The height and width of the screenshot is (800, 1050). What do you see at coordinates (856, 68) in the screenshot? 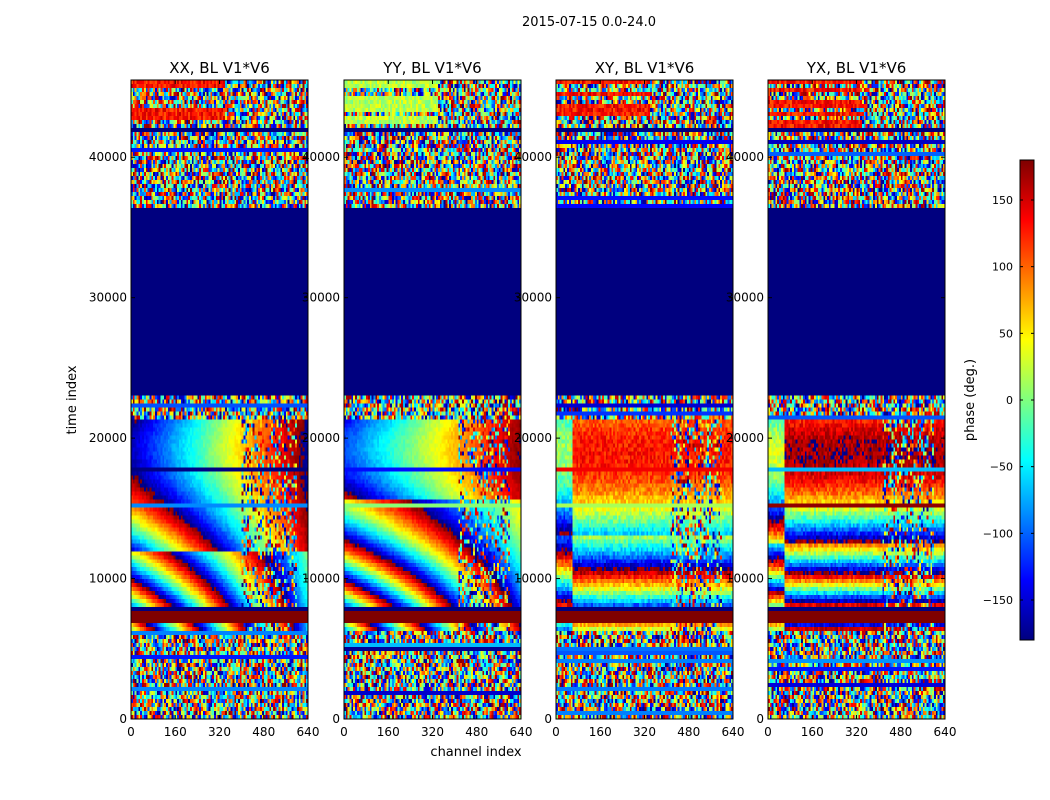
I see `panel-title: YX, BL V1*V6` at bounding box center [856, 68].